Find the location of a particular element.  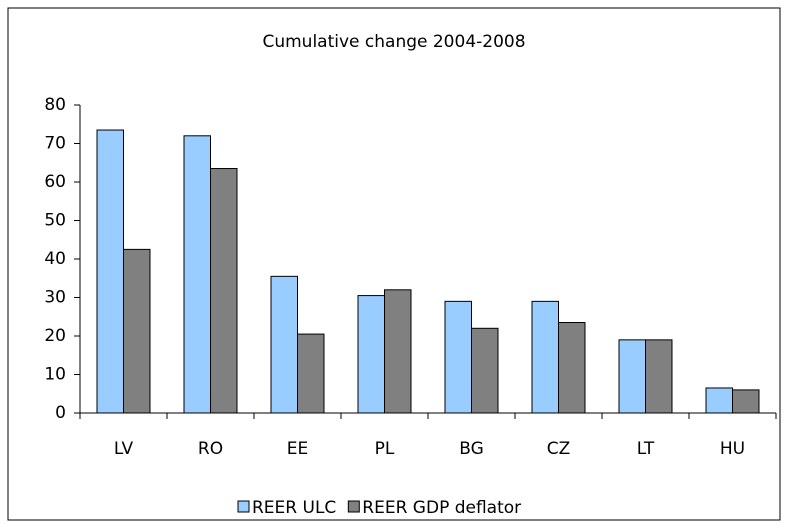

x-tick-label: CZ is located at coordinates (559, 449).